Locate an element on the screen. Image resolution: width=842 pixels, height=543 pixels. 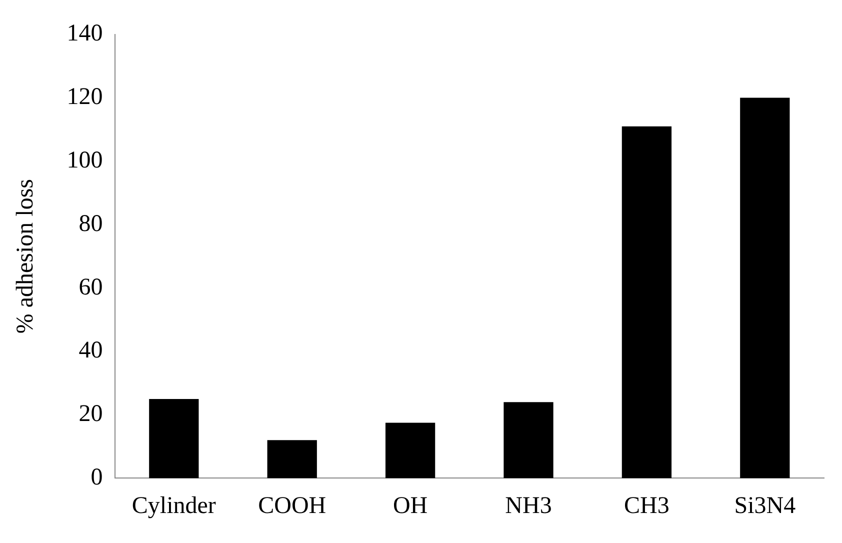
x-tick-label: CH3 is located at coordinates (647, 505).